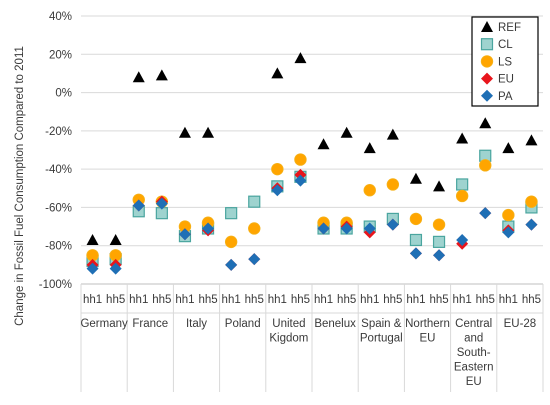 This screenshot has width=550, height=405. I want to click on legend-marker-ref, so click(487, 26).